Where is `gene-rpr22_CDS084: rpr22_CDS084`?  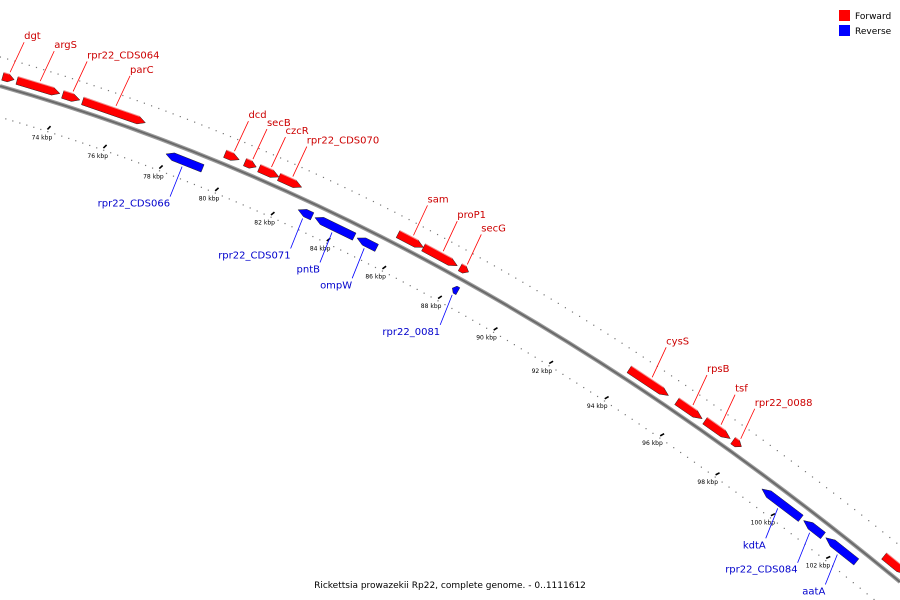
gene-rpr22_CDS084: rpr22_CDS084 is located at coordinates (775, 548).